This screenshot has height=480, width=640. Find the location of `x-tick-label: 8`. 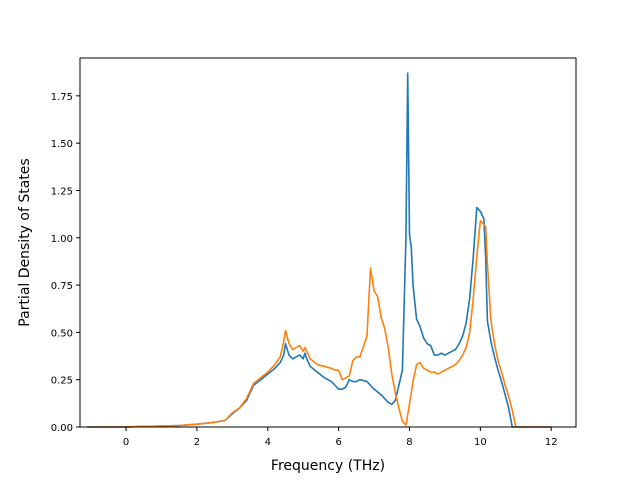

x-tick-label: 8 is located at coordinates (409, 442).